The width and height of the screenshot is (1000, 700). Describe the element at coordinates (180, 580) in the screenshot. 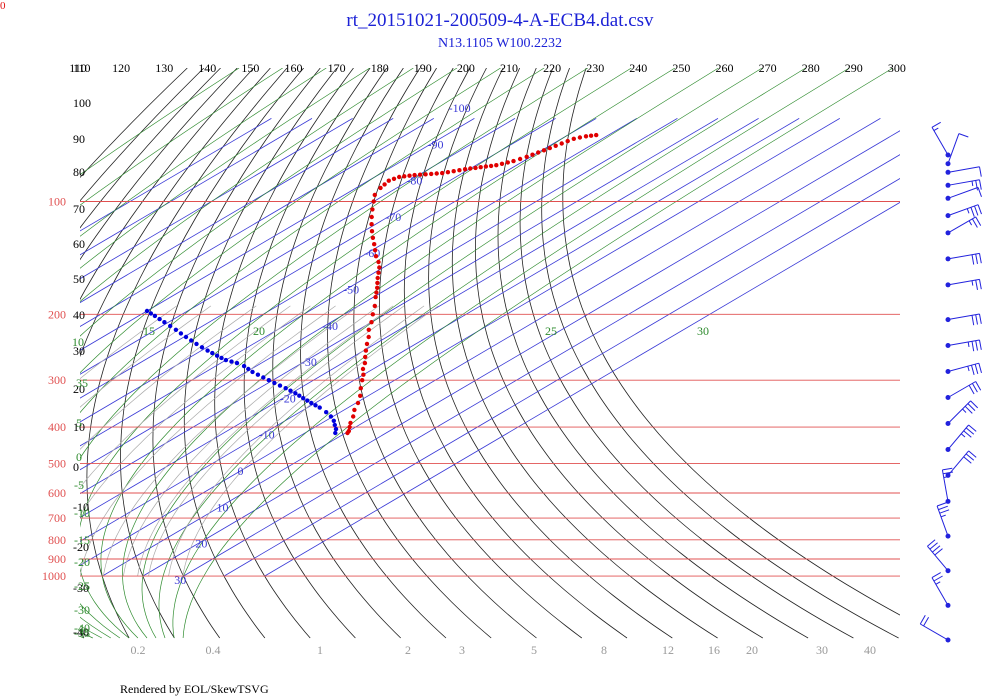

I see `isotherm-label: 30` at that location.